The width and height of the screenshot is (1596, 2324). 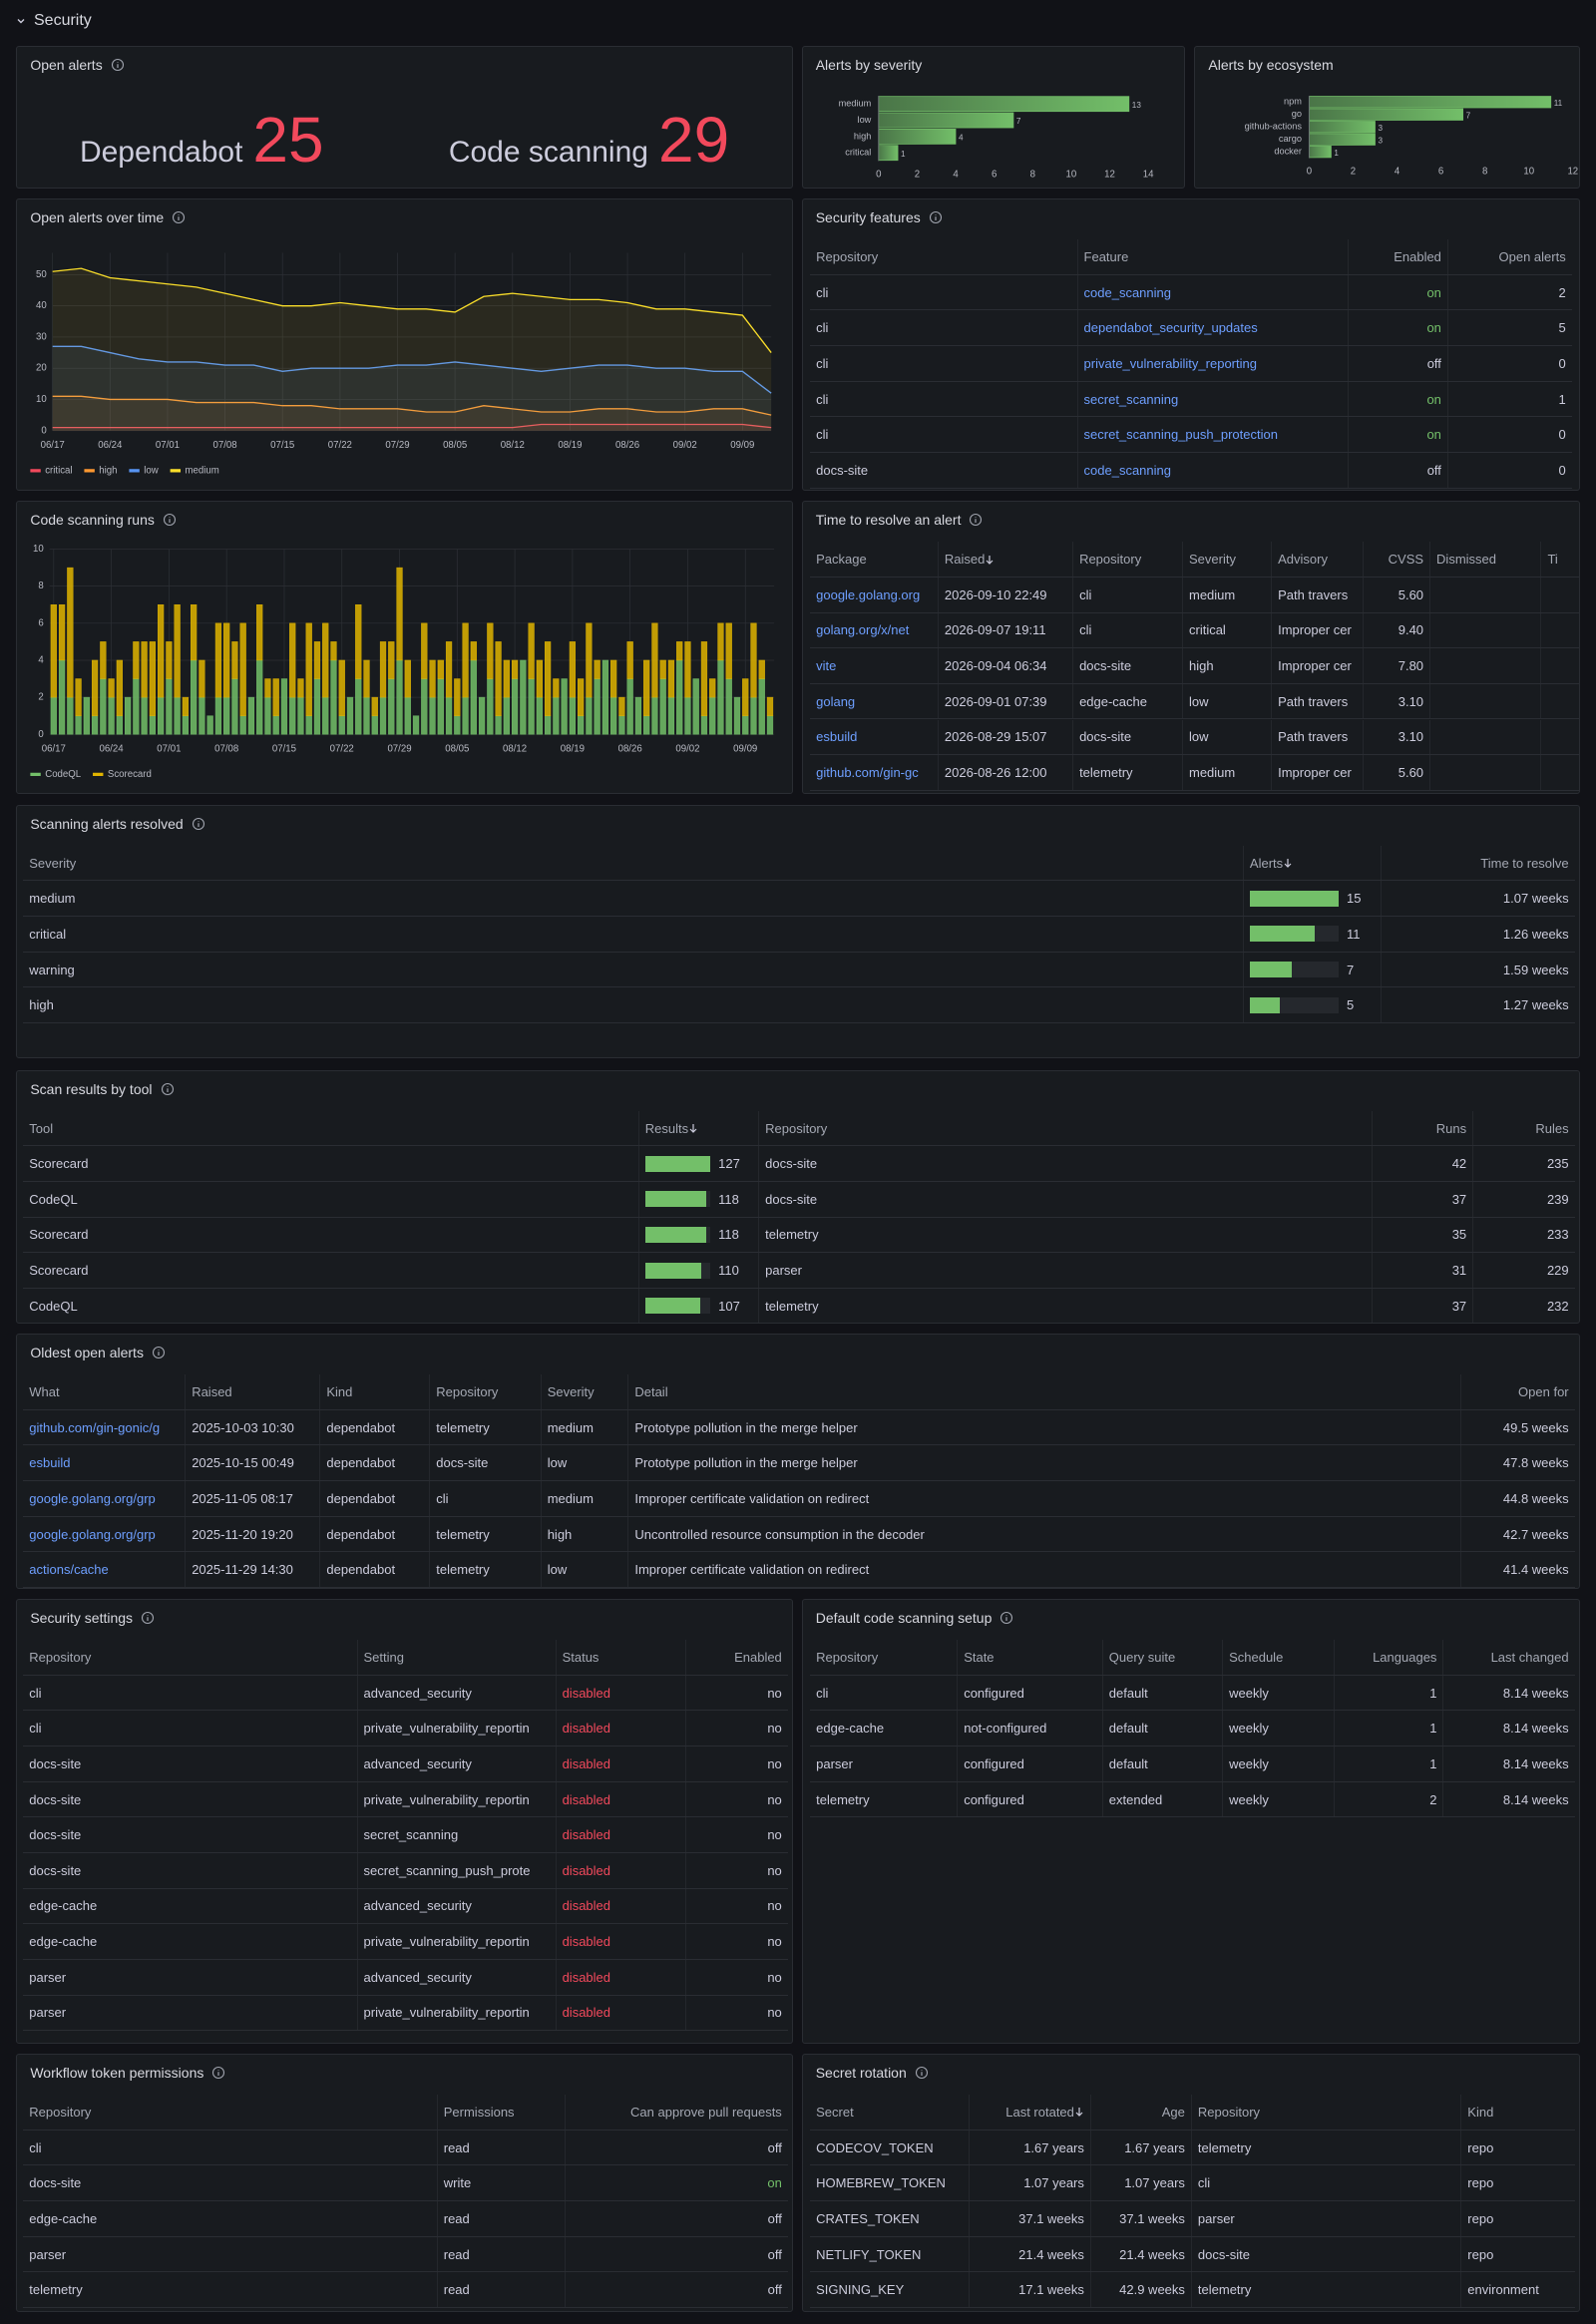 What do you see at coordinates (1004, 772) in the screenshot?
I see `table-cell: 2026-08-26 12:00` at bounding box center [1004, 772].